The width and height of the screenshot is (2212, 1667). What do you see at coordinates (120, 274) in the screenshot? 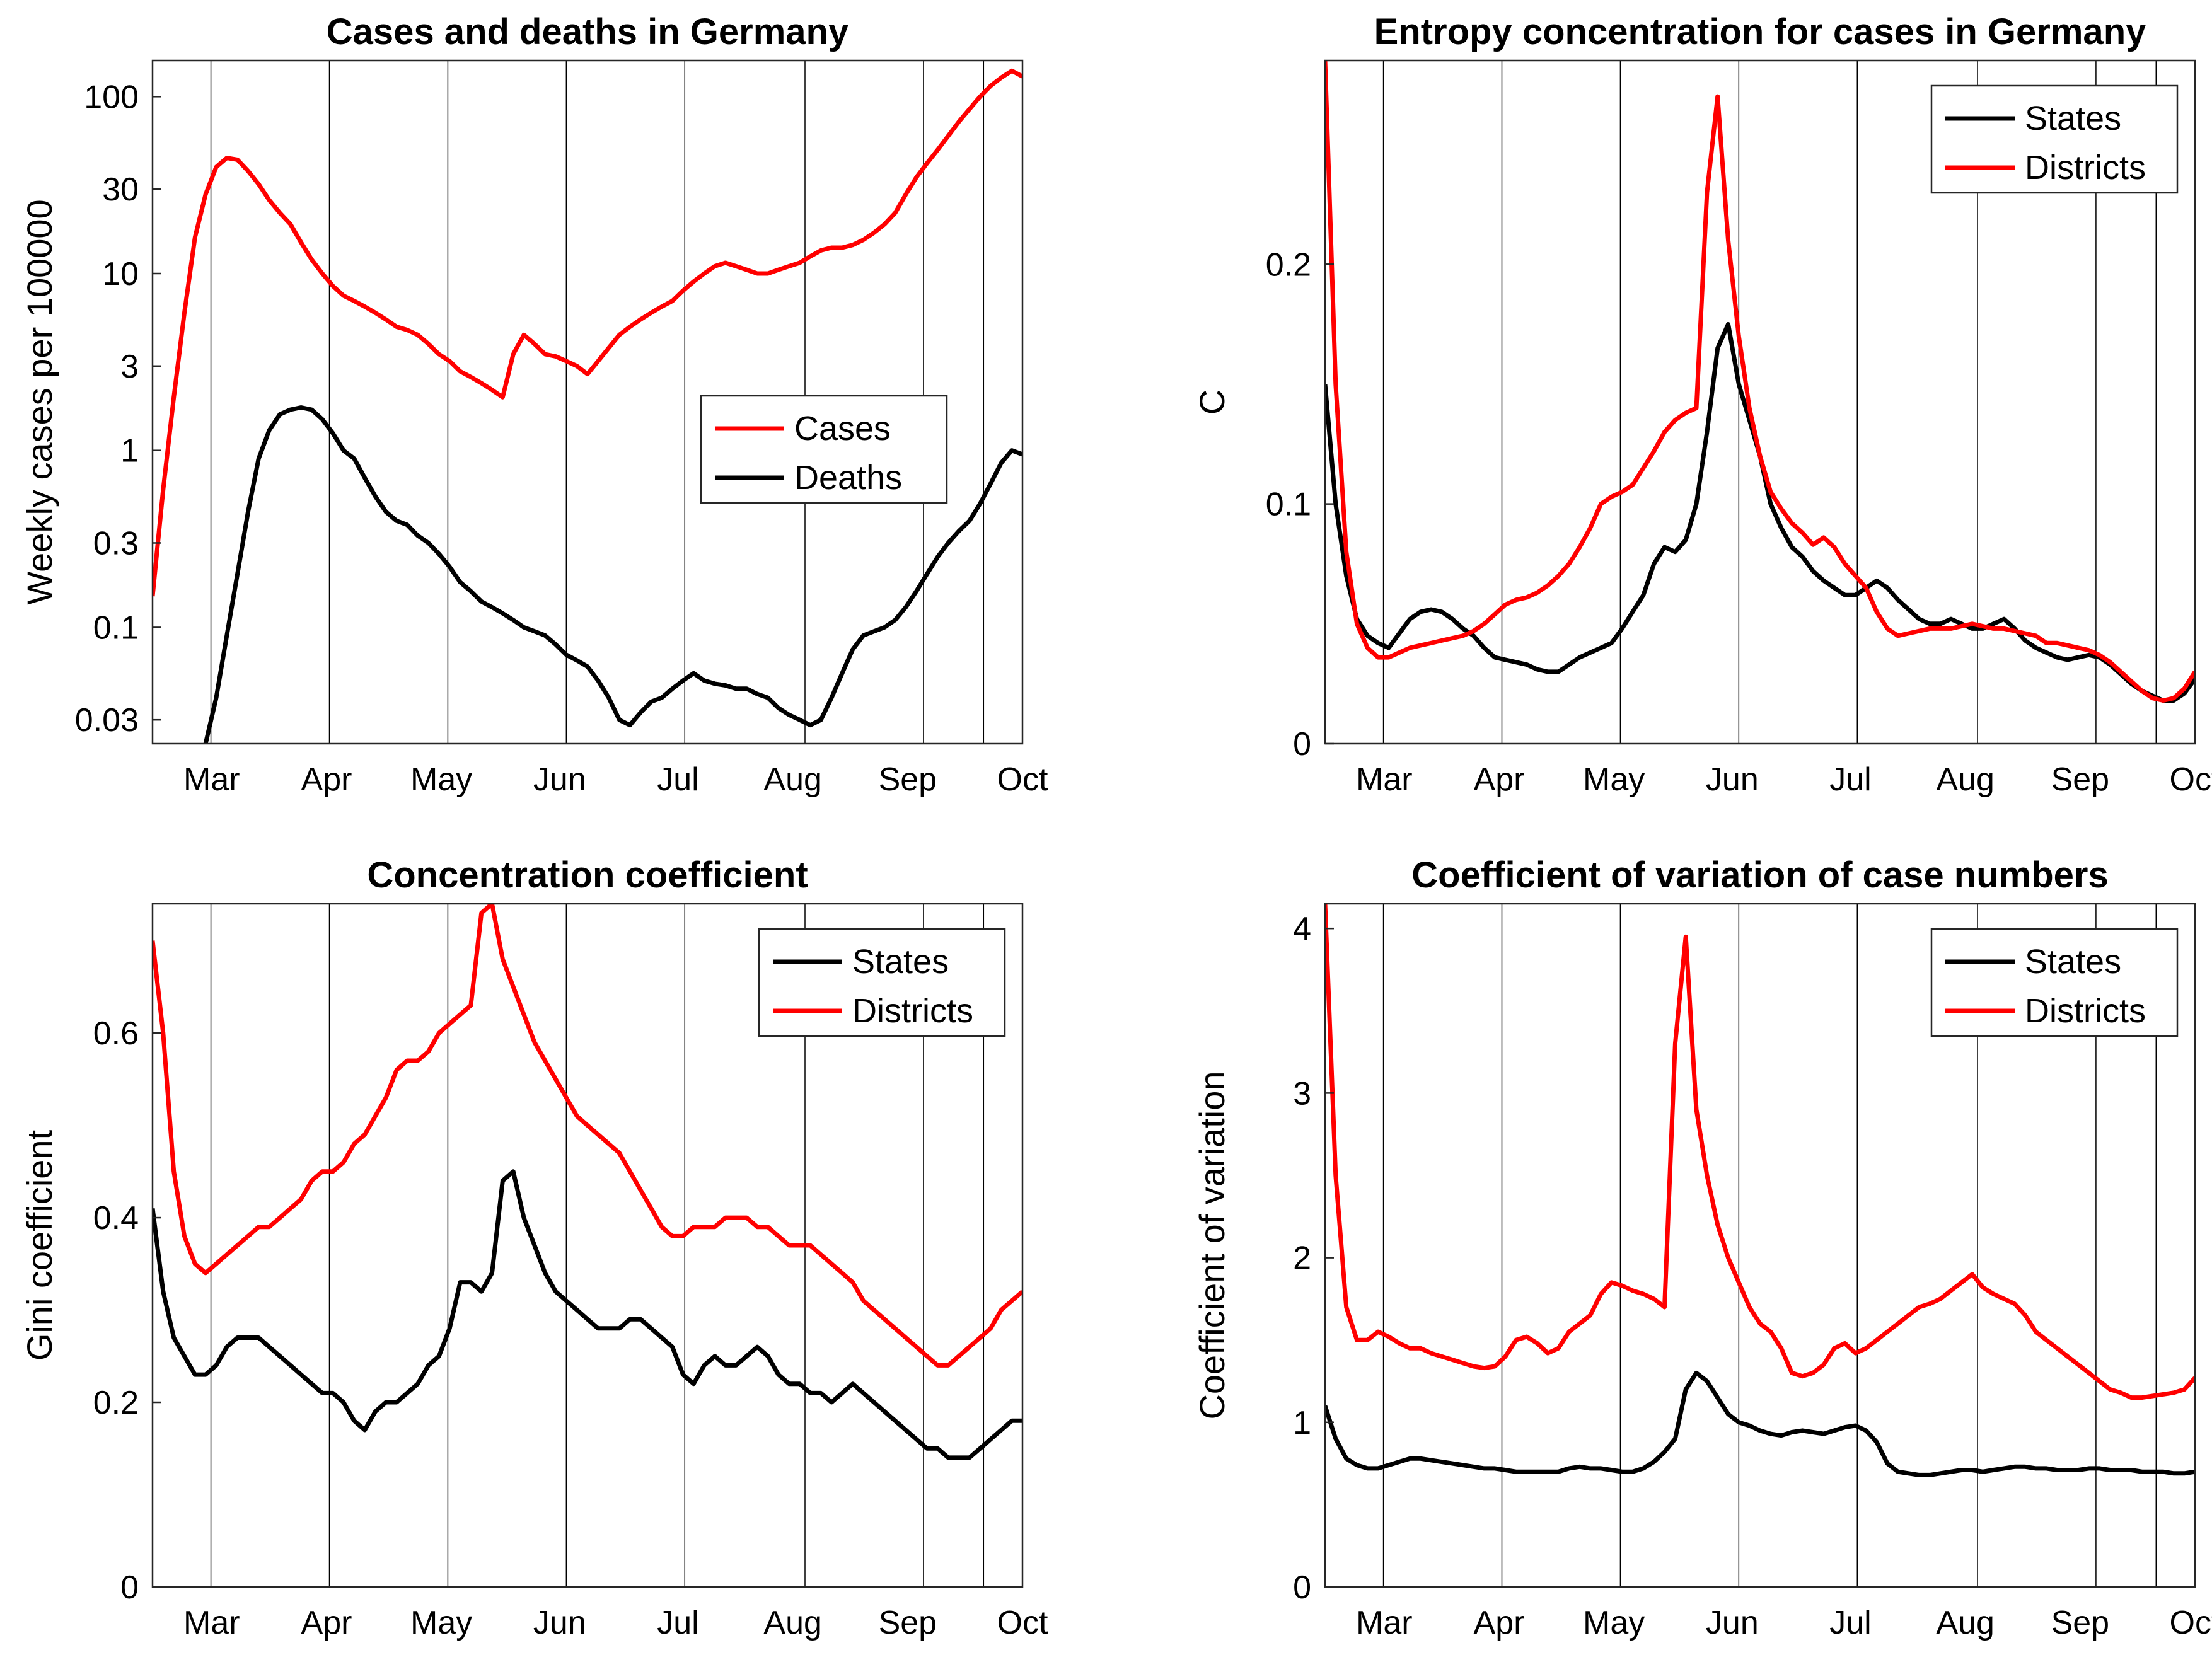
I see `y-tick-label: 10` at bounding box center [120, 274].